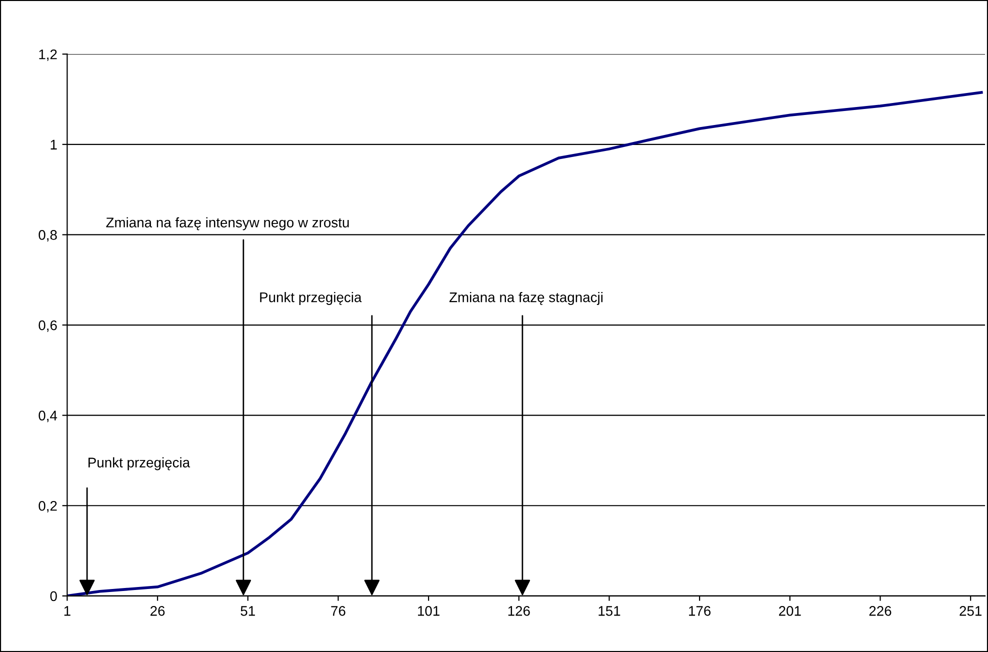 This screenshot has width=988, height=652. Describe the element at coordinates (247, 611) in the screenshot. I see `x-tick-label: 51` at that location.